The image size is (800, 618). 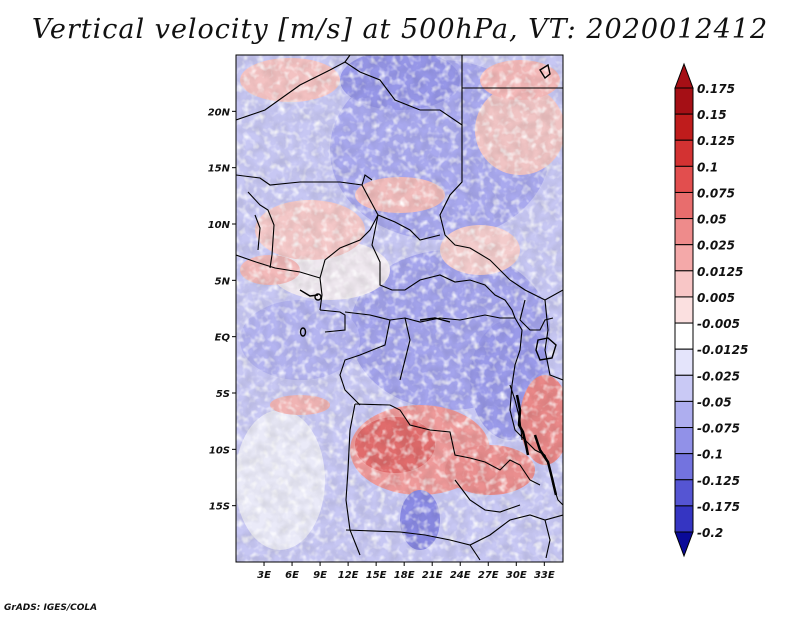 I want to click on lon-tick-label: 18E, so click(x=404, y=575).